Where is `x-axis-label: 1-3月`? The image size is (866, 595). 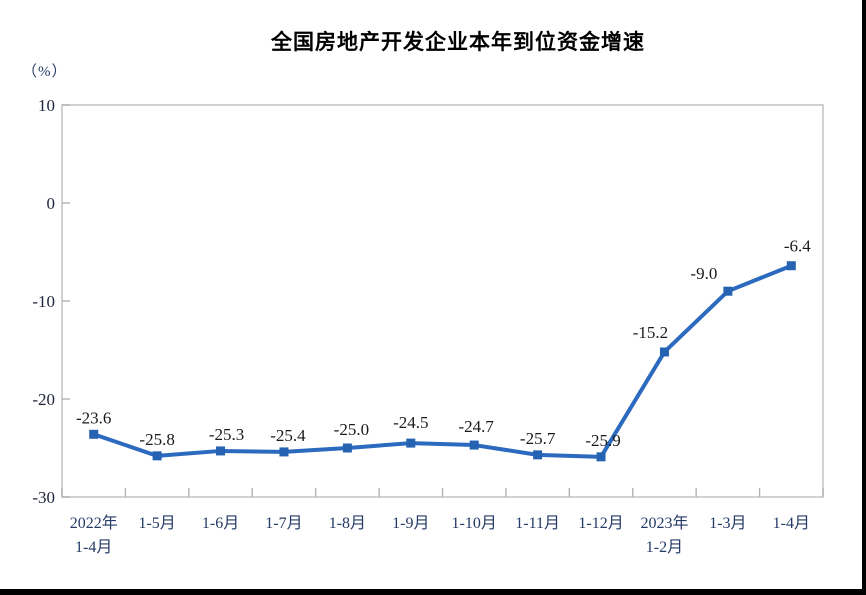
x-axis-label: 1-3月 is located at coordinates (727, 523).